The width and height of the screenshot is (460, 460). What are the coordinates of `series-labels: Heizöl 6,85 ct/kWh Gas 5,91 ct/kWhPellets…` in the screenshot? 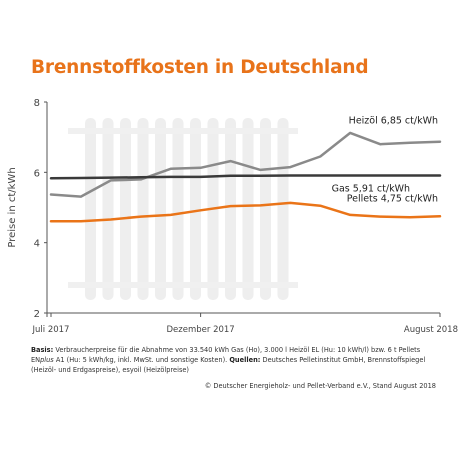 It's located at (385, 160).